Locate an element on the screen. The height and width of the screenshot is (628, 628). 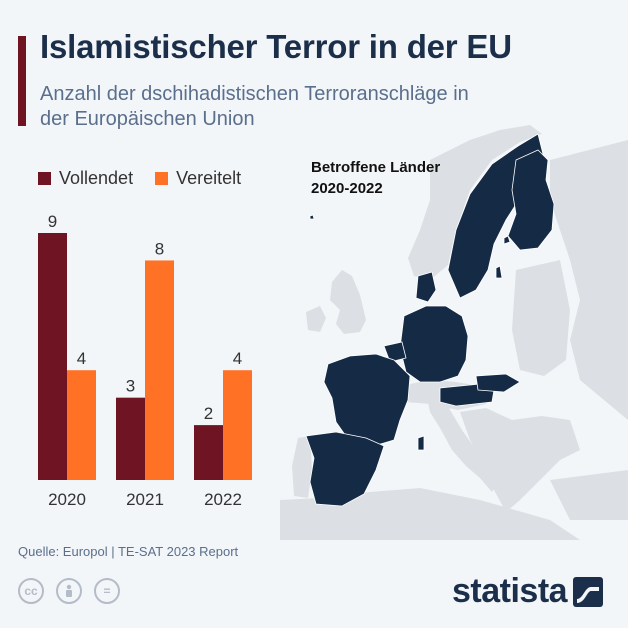
equals-icon: = is located at coordinates (107, 591).